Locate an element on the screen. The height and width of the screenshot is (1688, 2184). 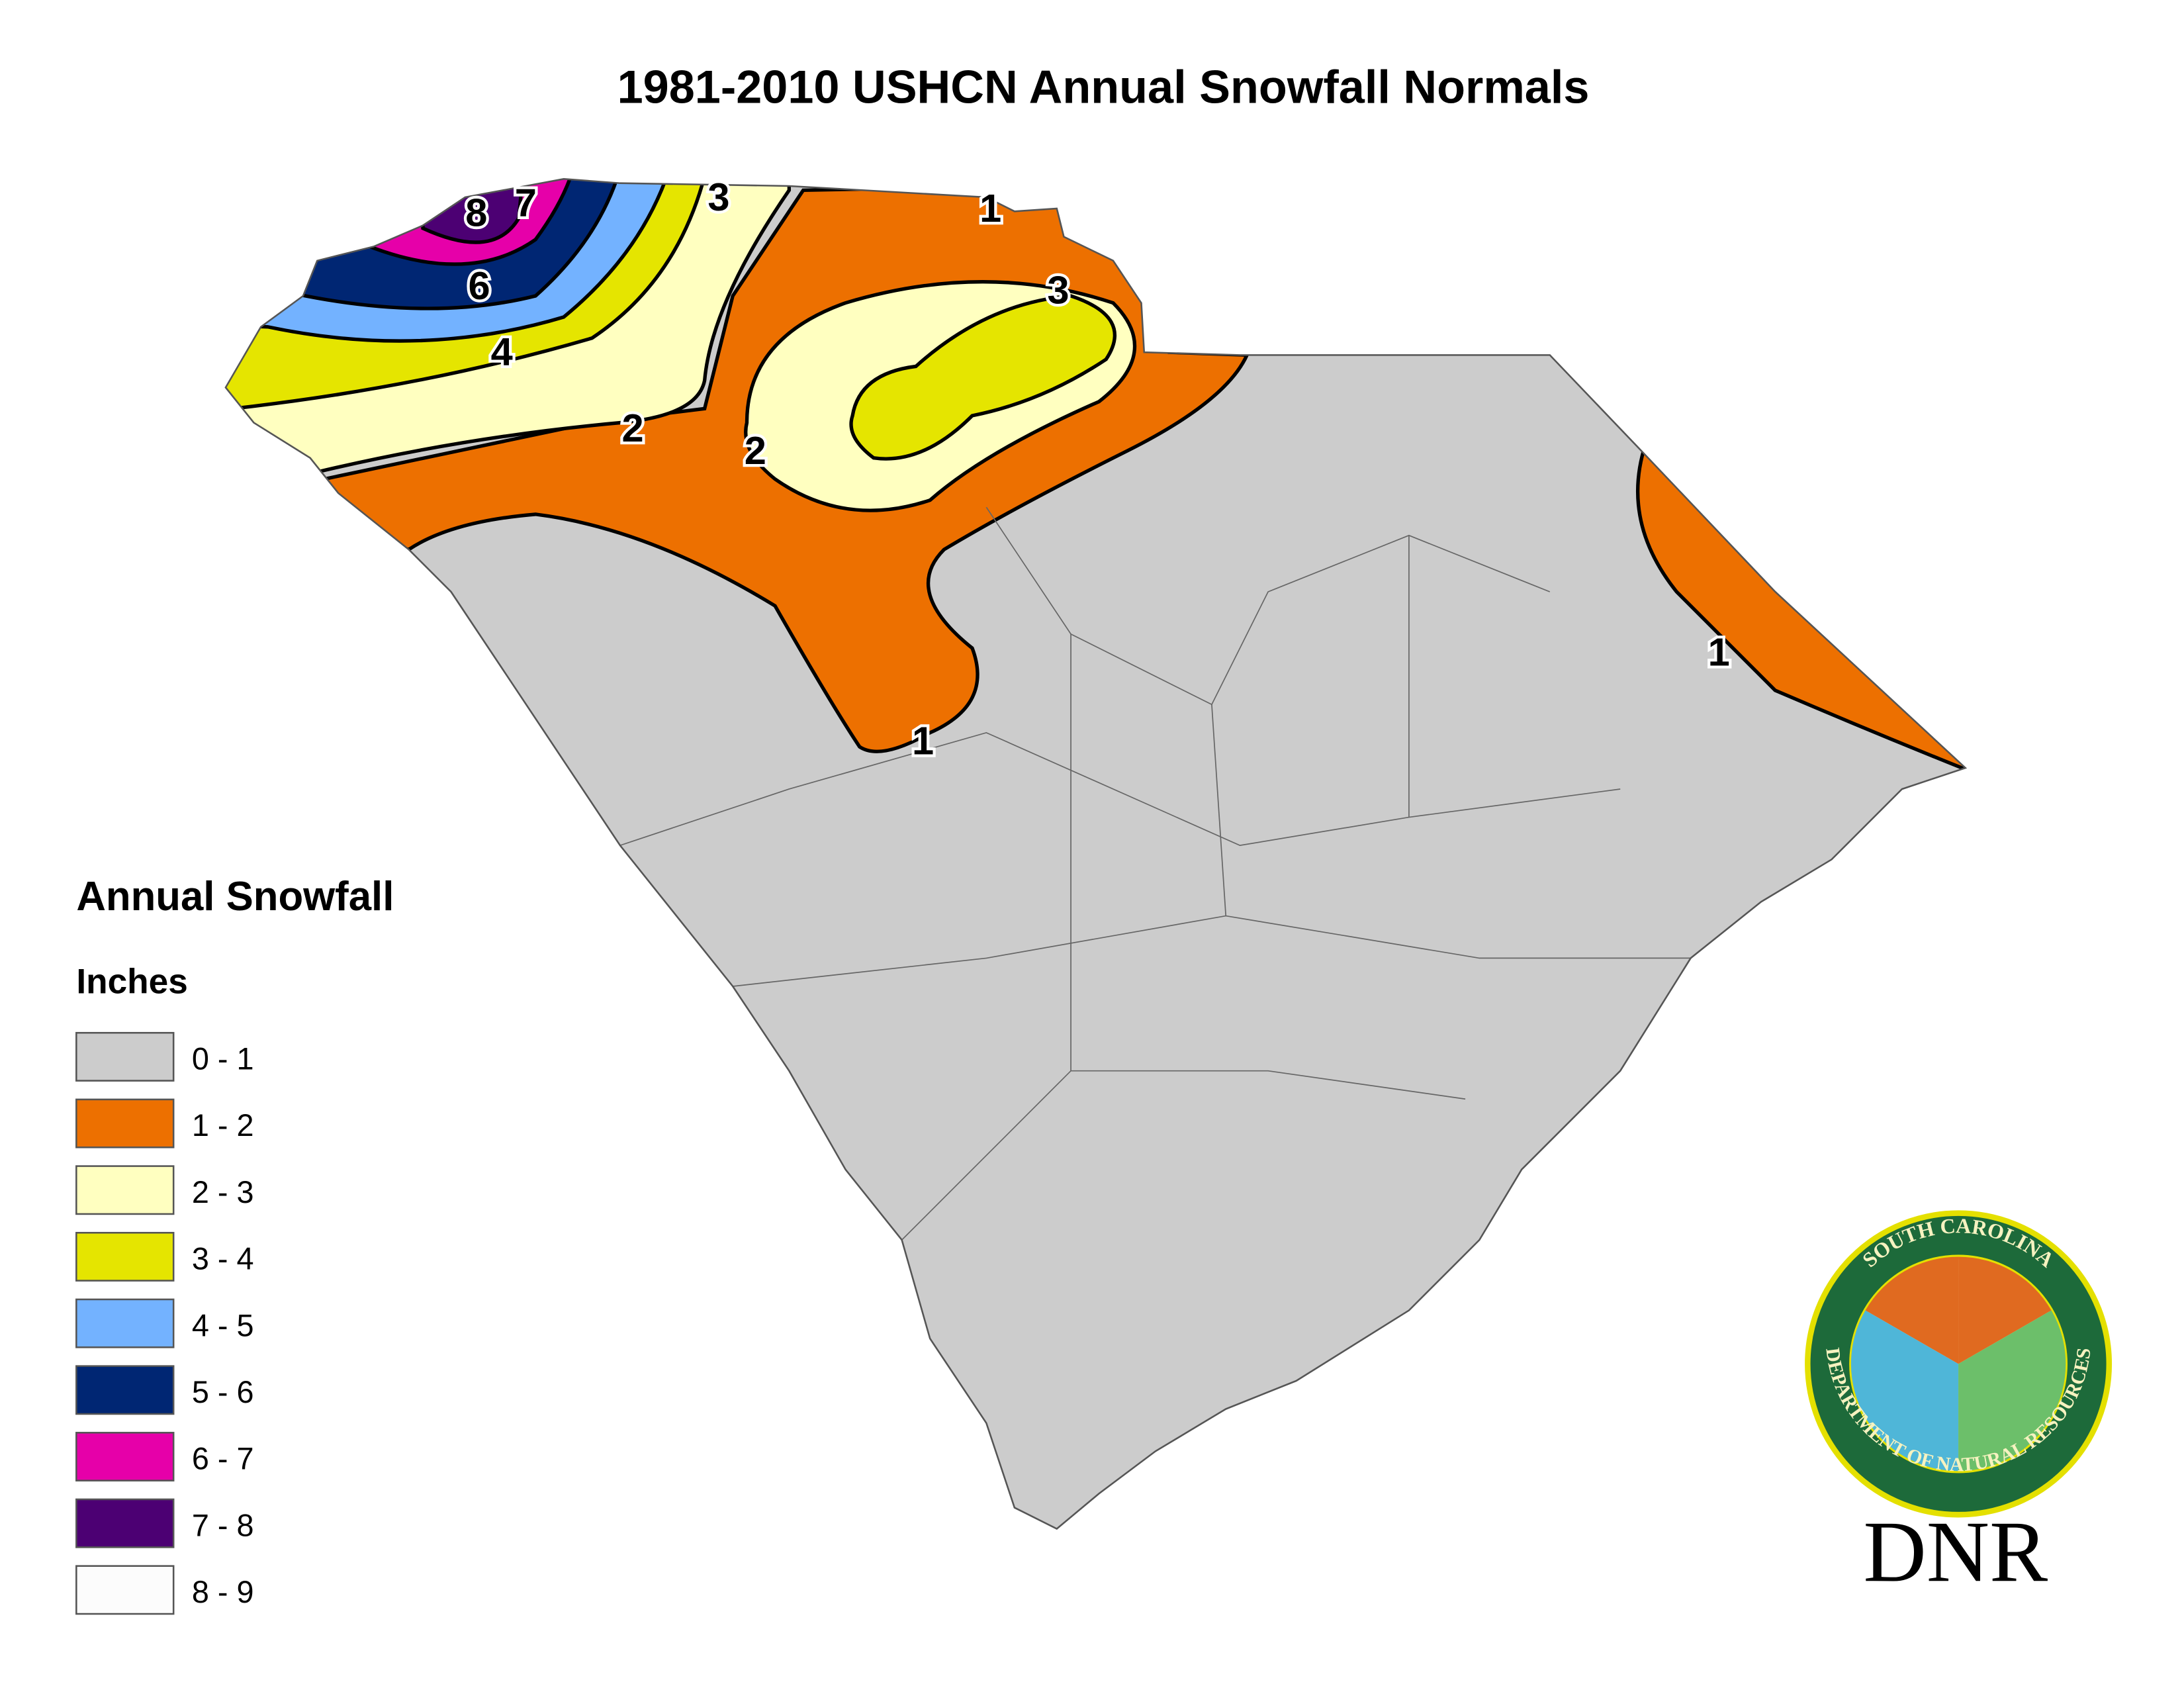
zone is located at coordinates (983, 377).